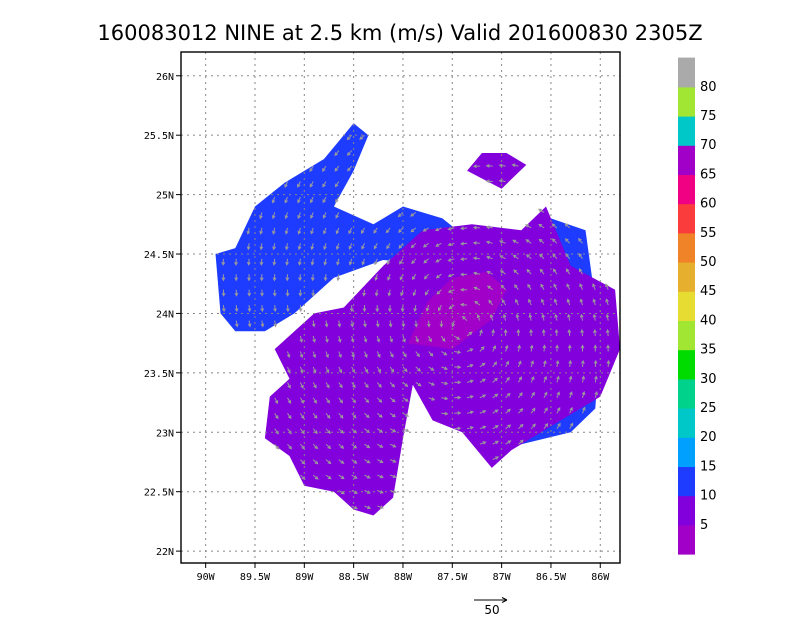  Describe the element at coordinates (159, 374) in the screenshot. I see `y-tick-label: 23.5N` at that location.